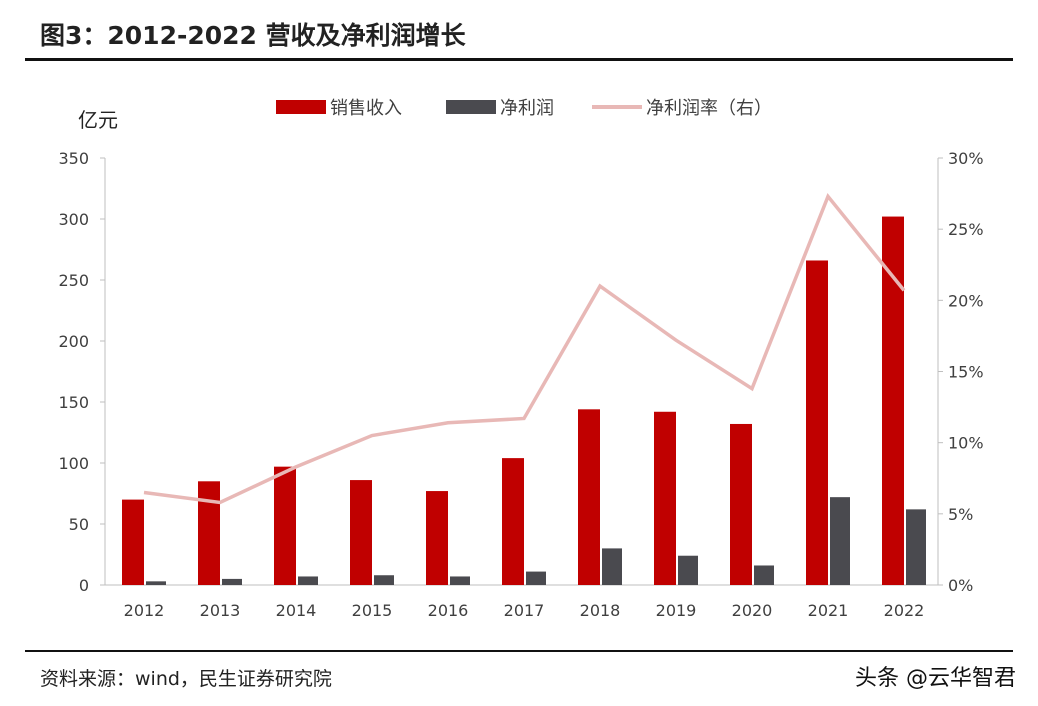 This screenshot has height=706, width=1038. What do you see at coordinates (688, 570) in the screenshot?
I see `bar-net-profit-2019` at bounding box center [688, 570].